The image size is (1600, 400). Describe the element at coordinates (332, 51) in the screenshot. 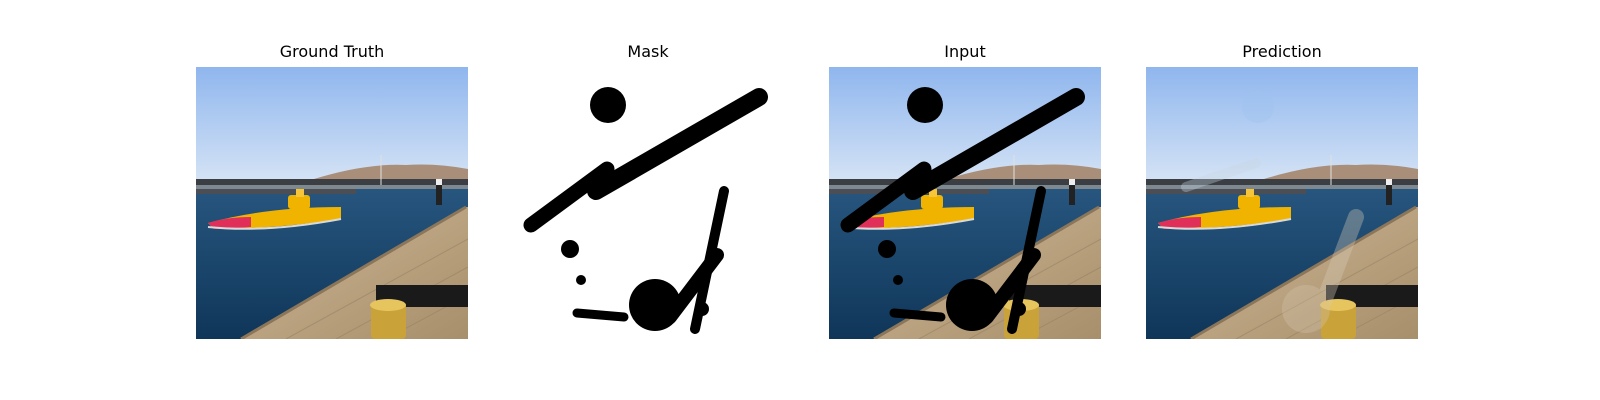

I see `panel-title: Ground Truth` at that location.